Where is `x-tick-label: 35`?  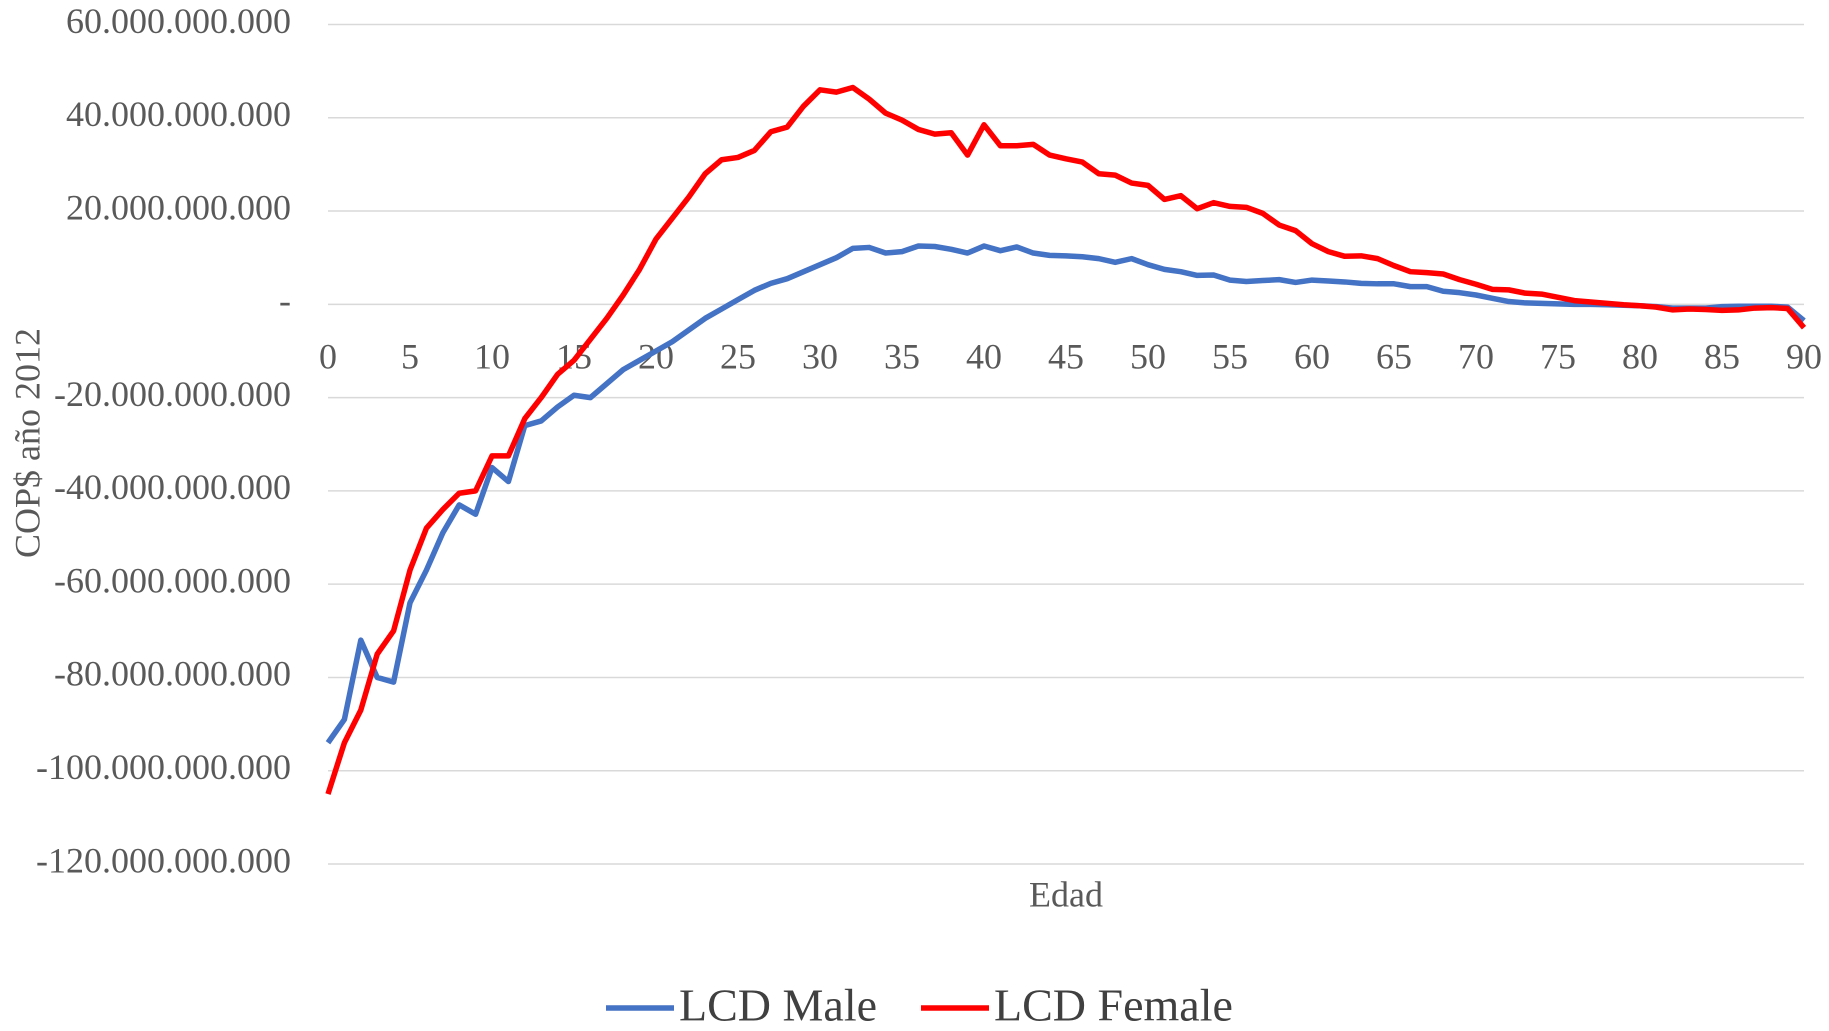
x-tick-label: 35 is located at coordinates (902, 357).